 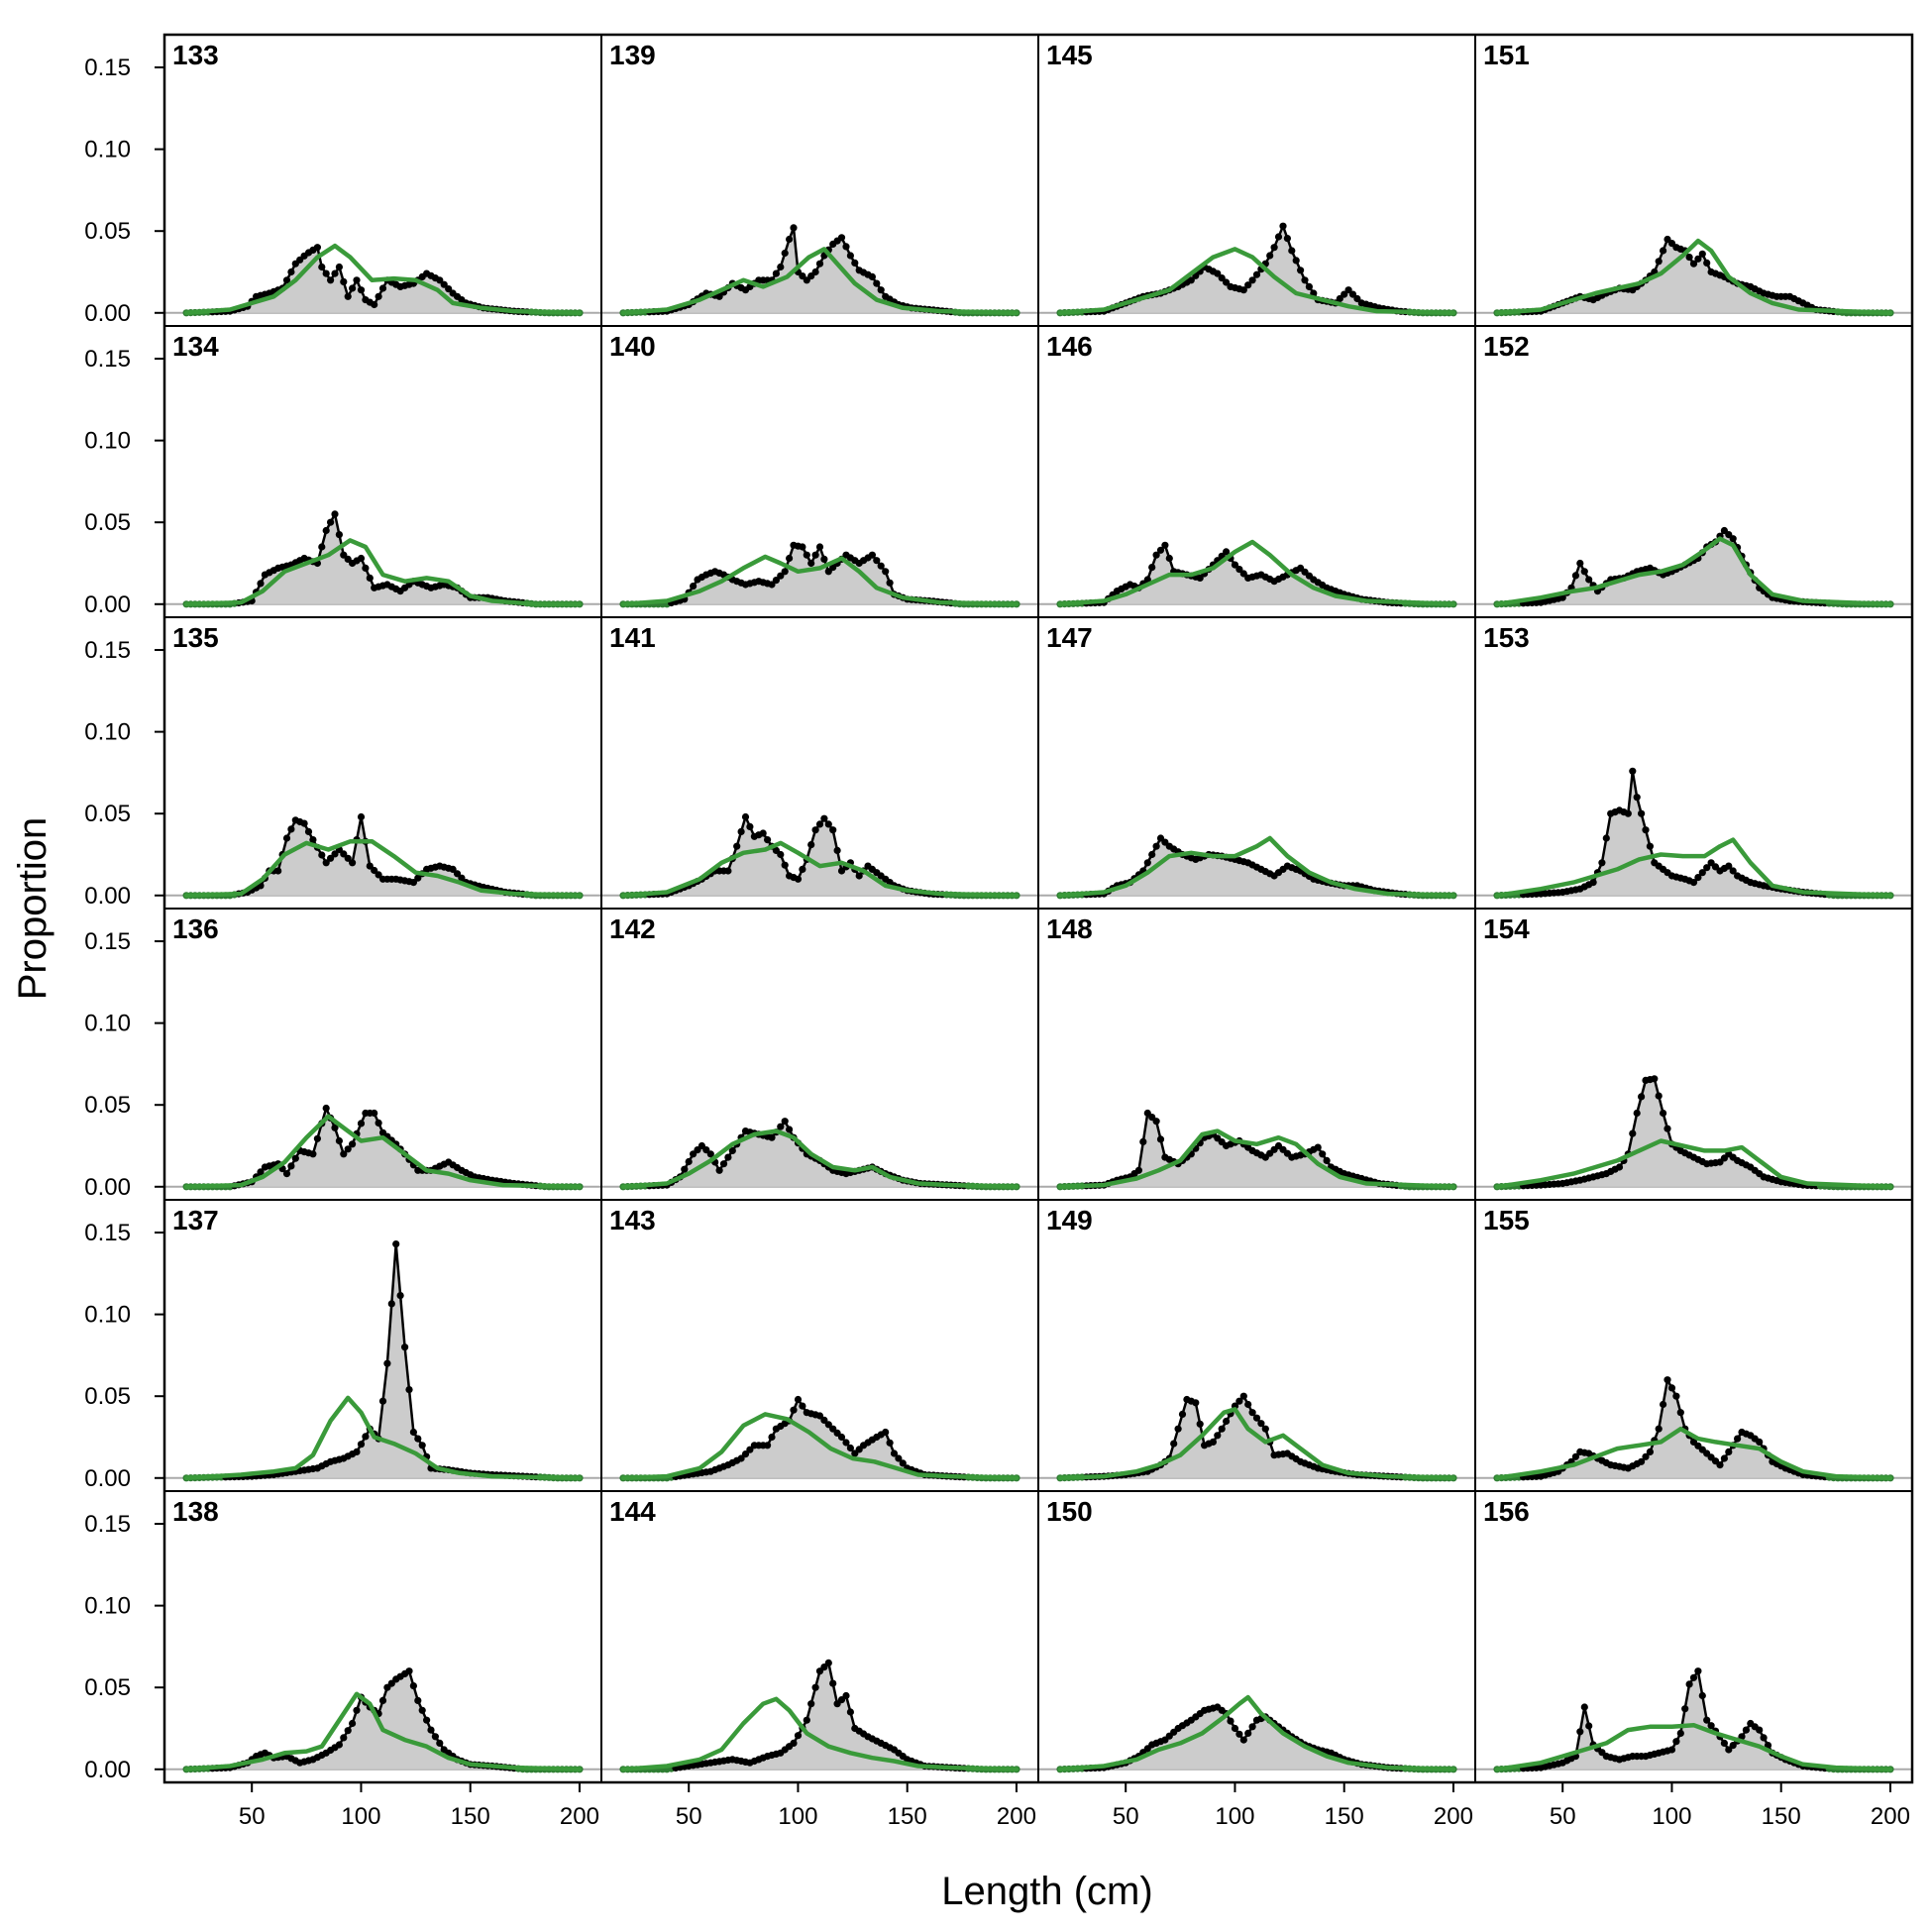 What do you see at coordinates (195, 55) in the screenshot?
I see `panel-label: 133` at bounding box center [195, 55].